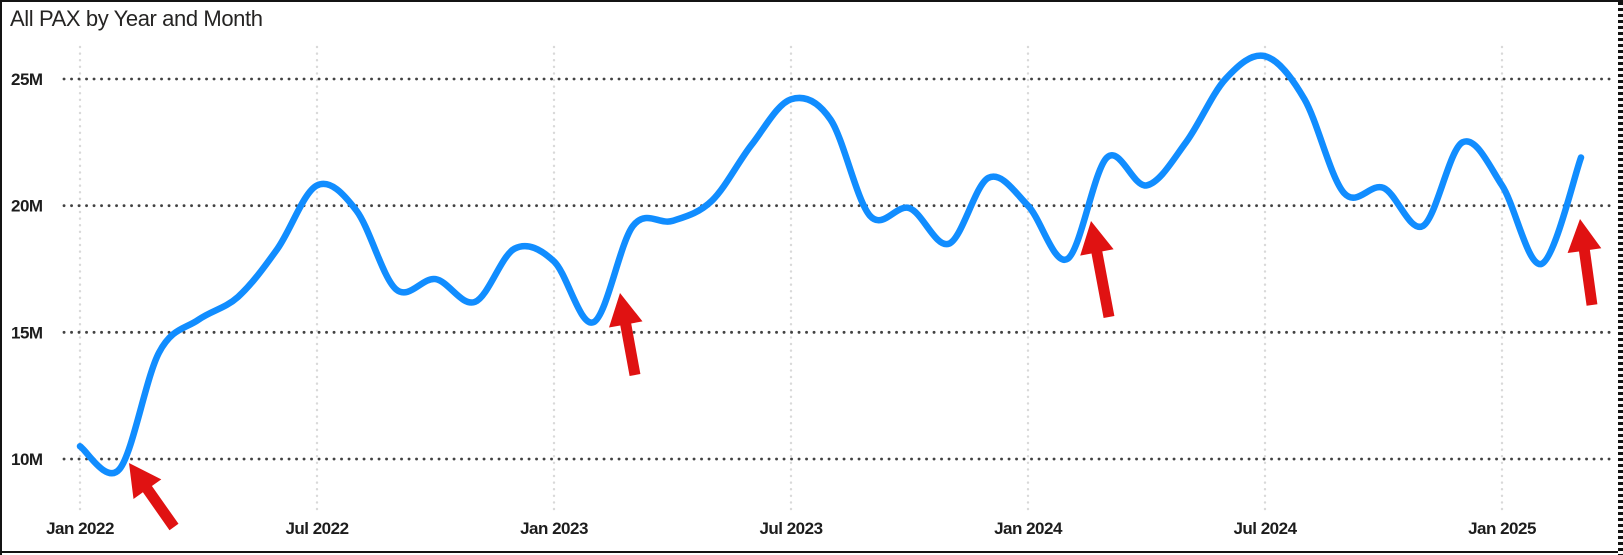 Image resolution: width=1623 pixels, height=555 pixels. What do you see at coordinates (1265, 528) in the screenshot?
I see `x-axis-label: Jul 2024` at bounding box center [1265, 528].